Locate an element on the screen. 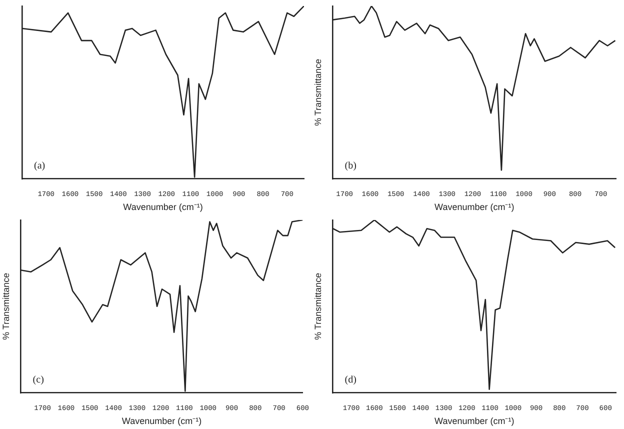  annotation: (b) is located at coordinates (350, 166).